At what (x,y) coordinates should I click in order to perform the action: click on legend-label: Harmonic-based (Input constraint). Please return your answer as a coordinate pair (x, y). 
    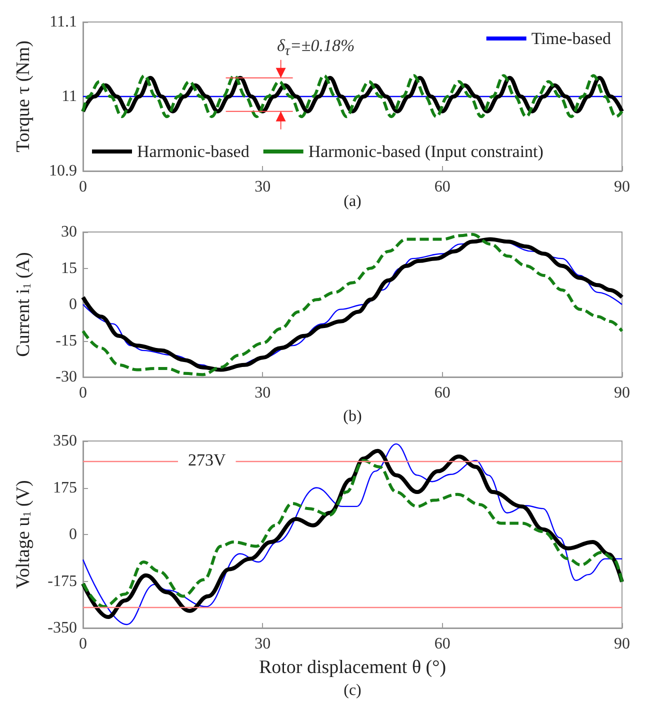
    Looking at the image, I should click on (426, 151).